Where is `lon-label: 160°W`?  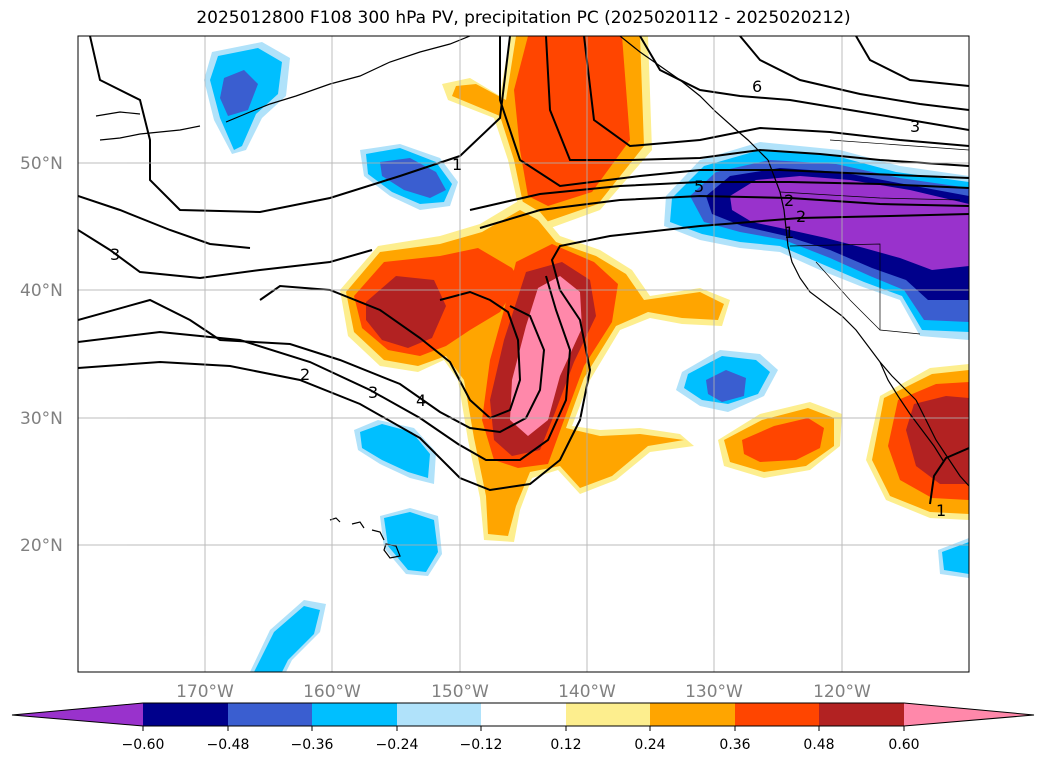
lon-label: 160°W is located at coordinates (332, 692).